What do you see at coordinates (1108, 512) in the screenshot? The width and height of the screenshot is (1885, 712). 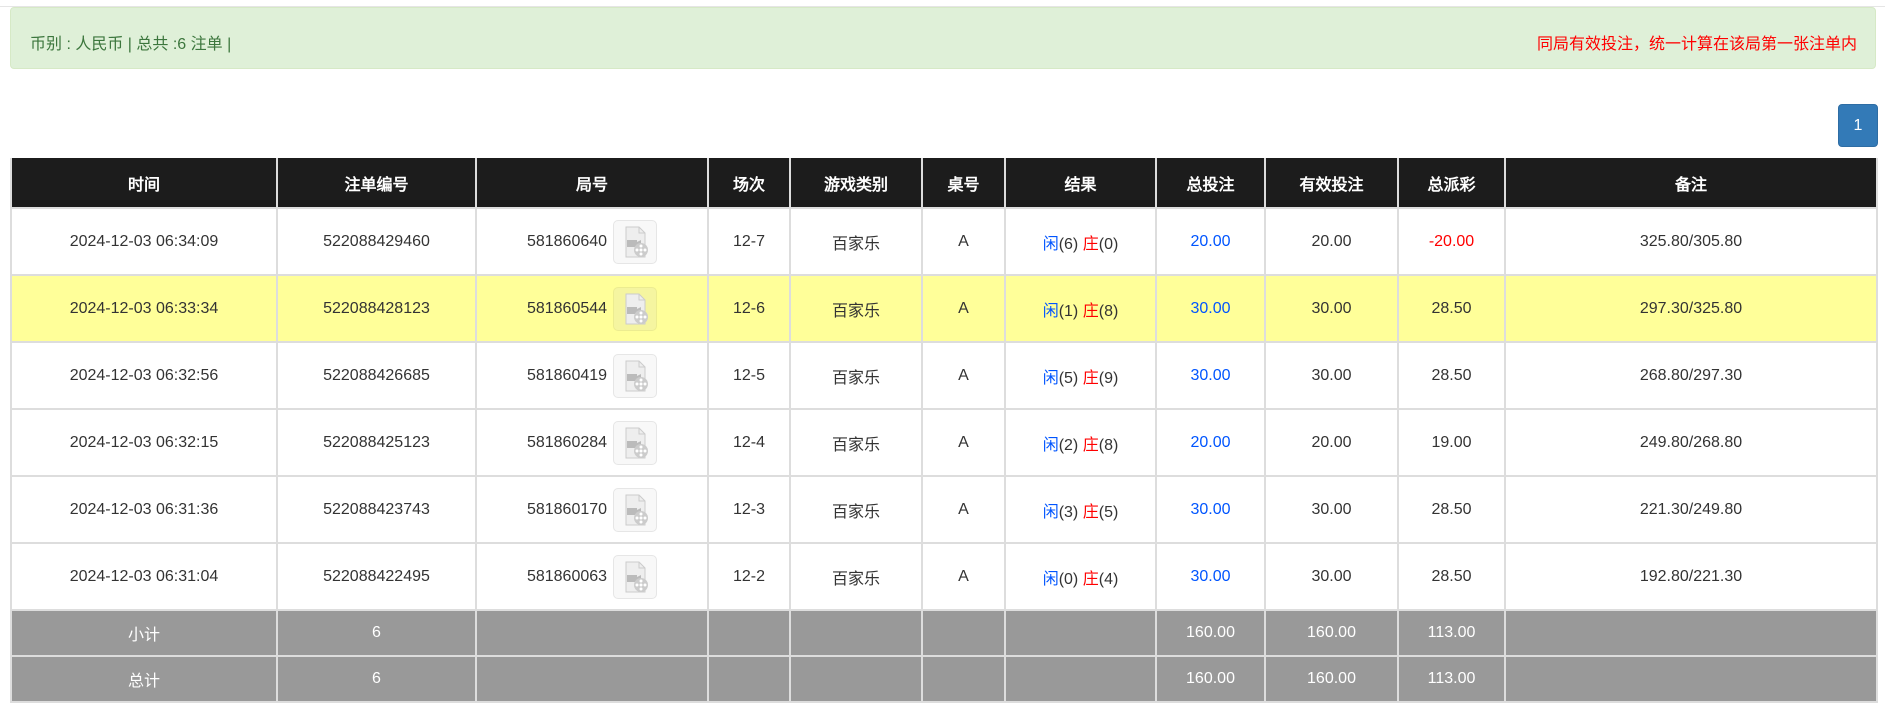 I see `banker-score: (5)` at bounding box center [1108, 512].